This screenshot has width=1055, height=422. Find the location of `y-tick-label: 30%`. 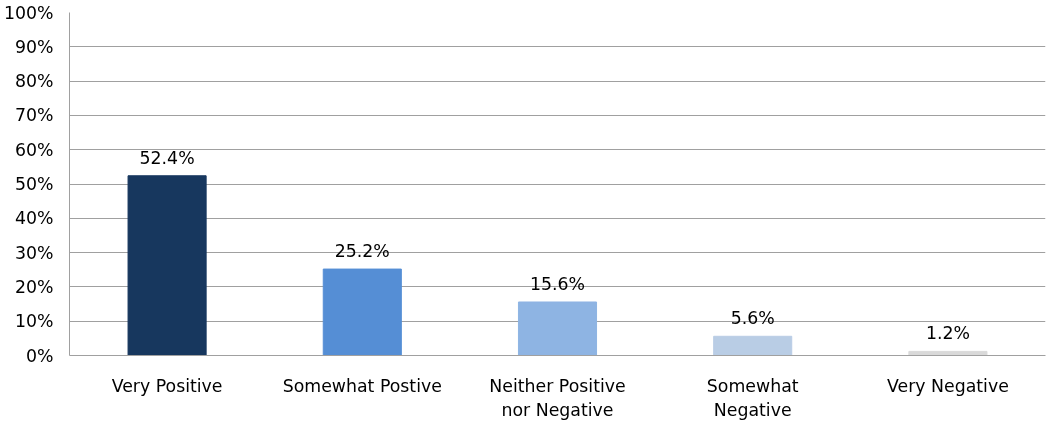

y-tick-label: 30% is located at coordinates (34, 252).